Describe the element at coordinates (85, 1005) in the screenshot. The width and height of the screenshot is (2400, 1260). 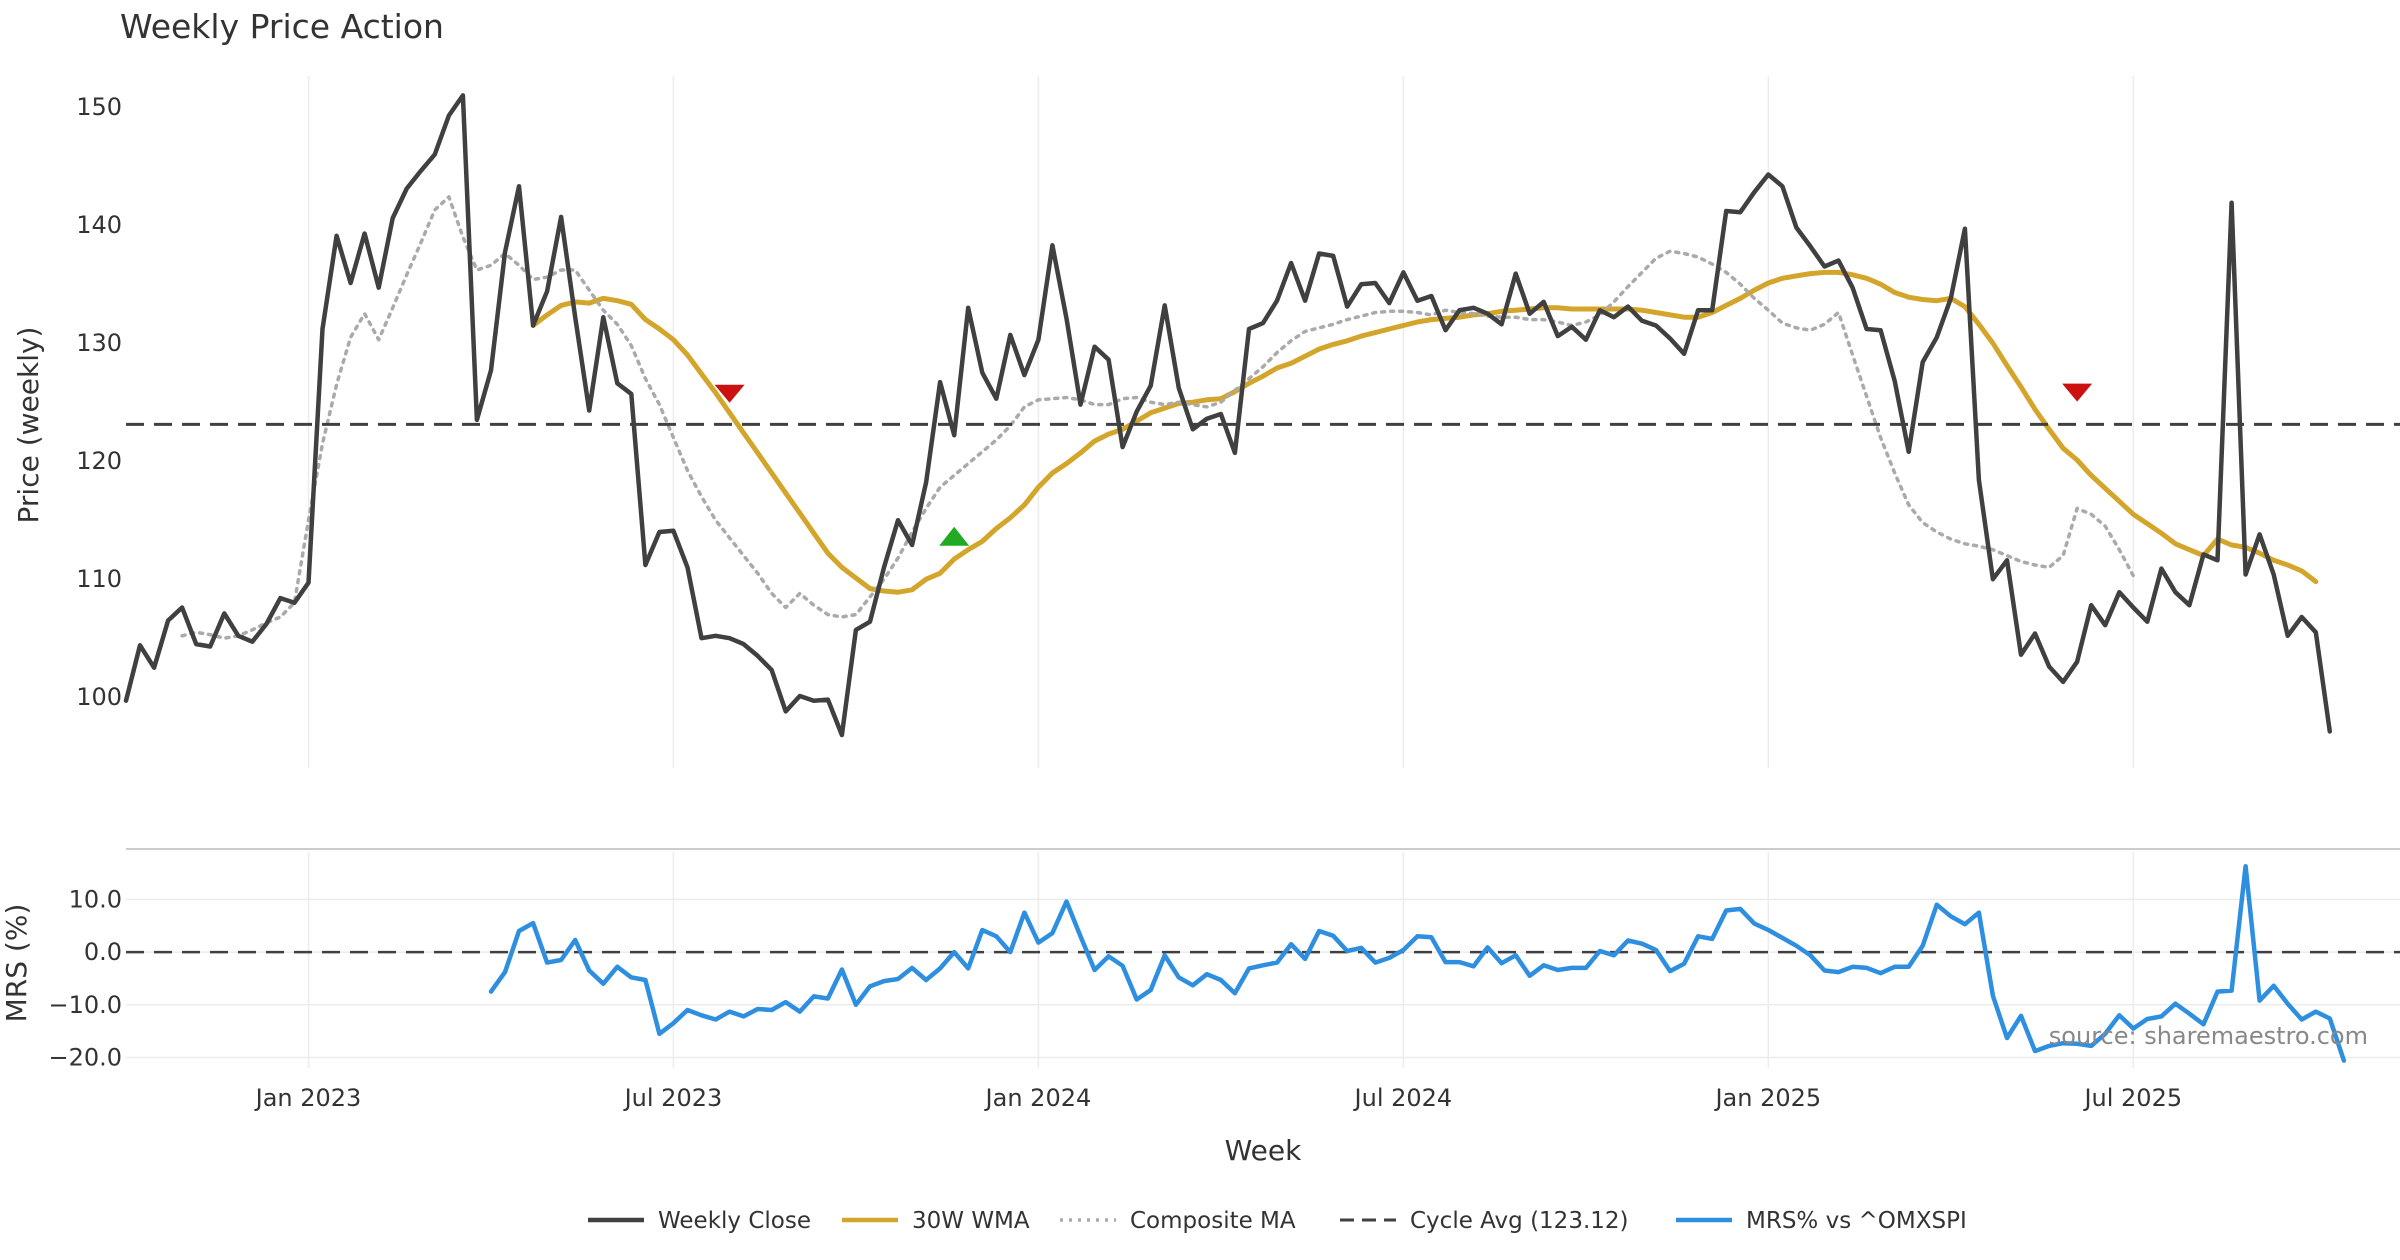
I see `mrs-y-tick-label: −10.0` at that location.